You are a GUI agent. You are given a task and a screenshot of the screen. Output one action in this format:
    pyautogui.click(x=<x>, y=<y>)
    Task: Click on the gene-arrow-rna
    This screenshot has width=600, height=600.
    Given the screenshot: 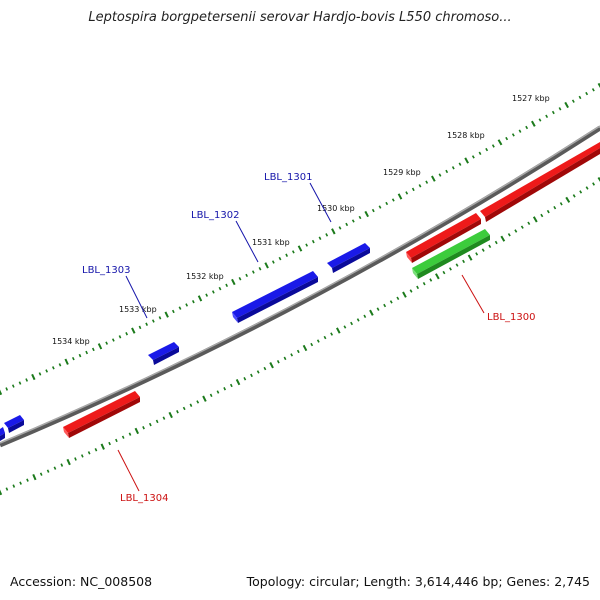 What is the action you would take?
    pyautogui.click(x=451, y=254)
    